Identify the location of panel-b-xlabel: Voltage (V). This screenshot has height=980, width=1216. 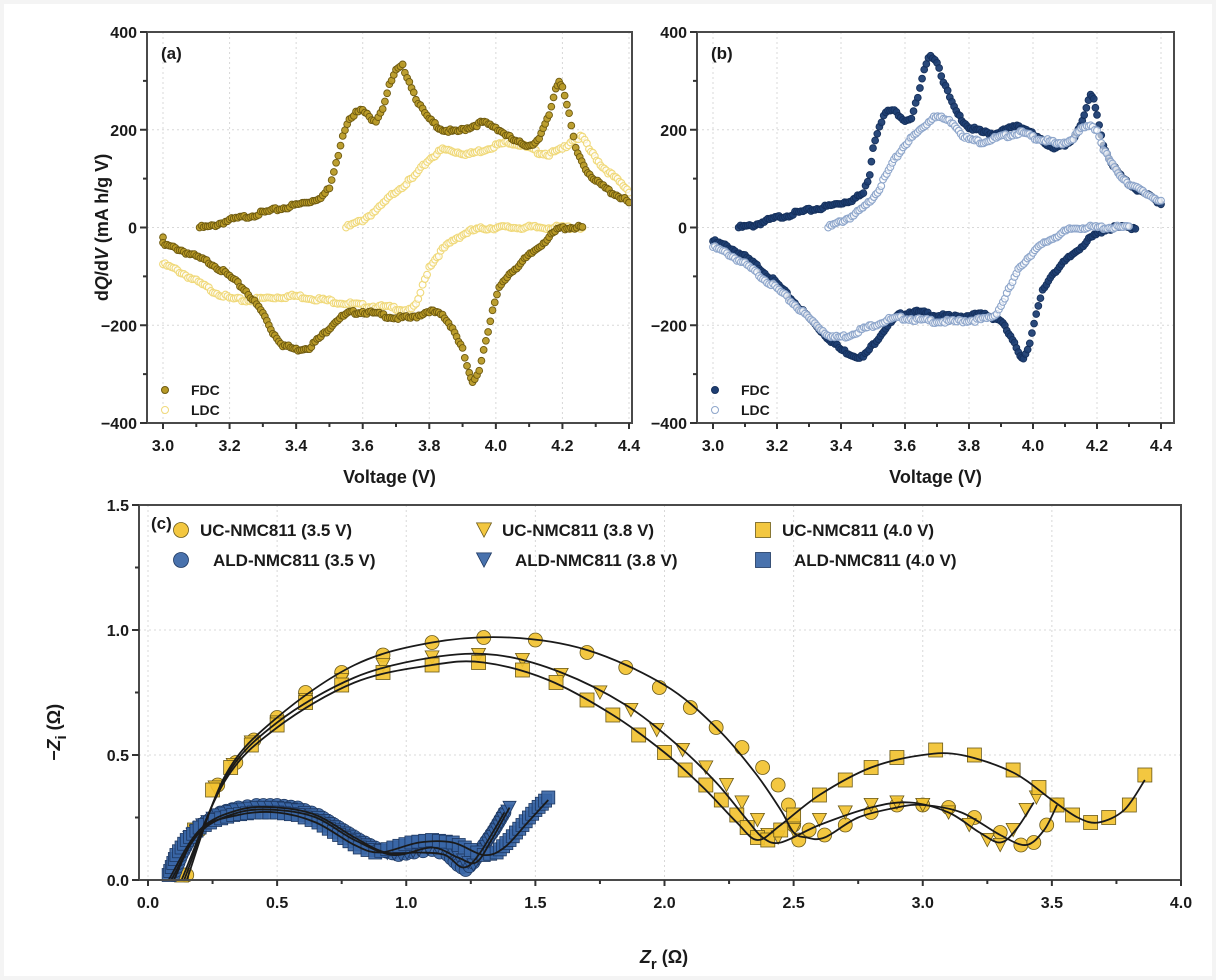
(935, 477).